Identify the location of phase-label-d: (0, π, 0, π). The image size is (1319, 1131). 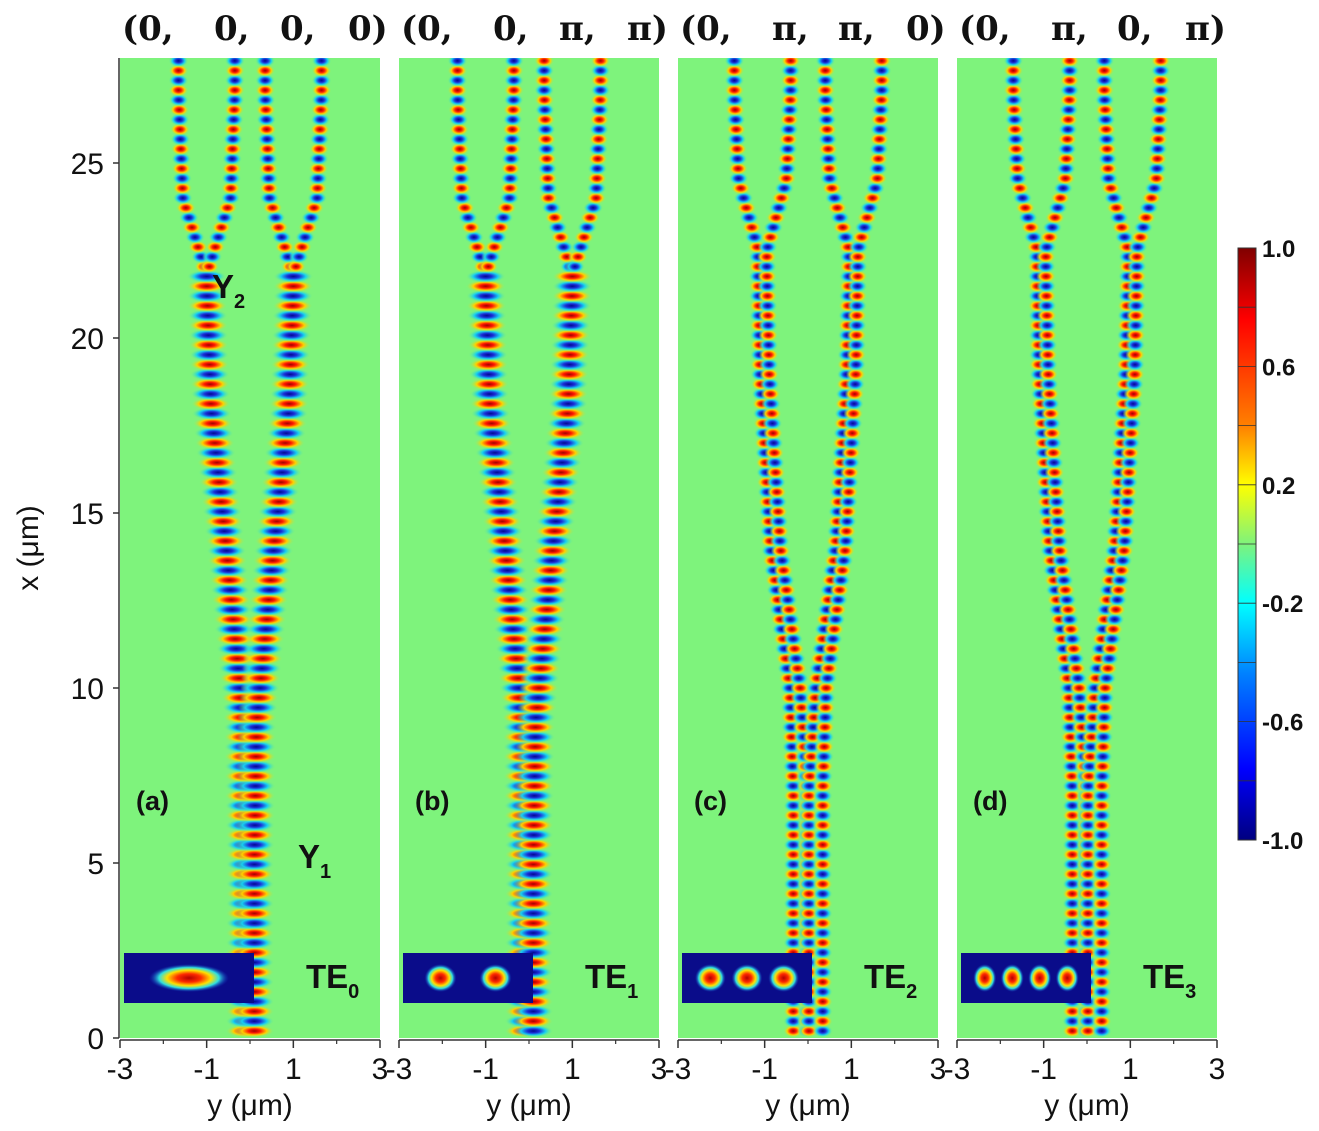
(1092, 29).